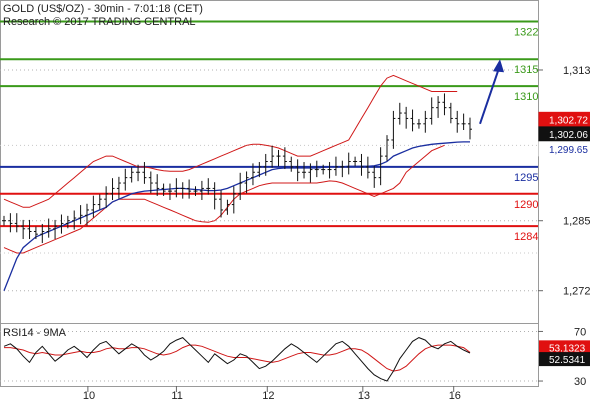 This screenshot has height=400, width=590. Describe the element at coordinates (576, 71) in the screenshot. I see `price-tick-label: 1,313` at that location.